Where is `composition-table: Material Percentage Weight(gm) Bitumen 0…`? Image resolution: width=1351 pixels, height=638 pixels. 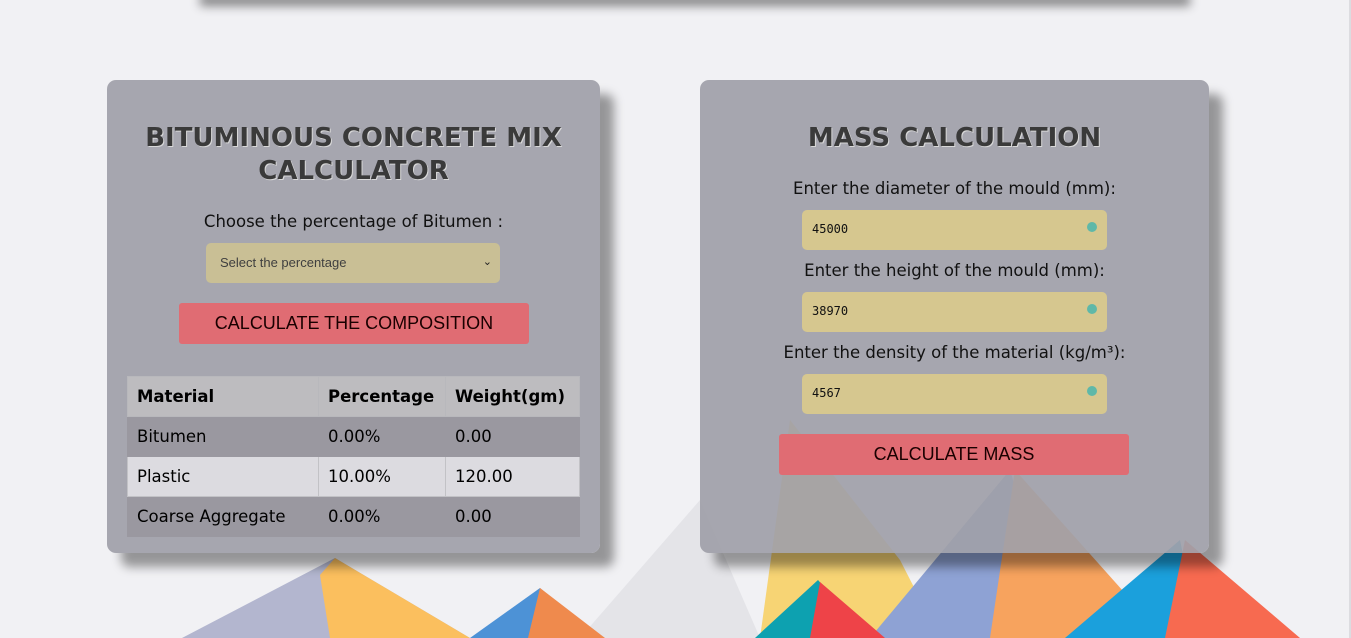
composition-table: Material Percentage Weight(gm) Bitumen 0… is located at coordinates (353, 456).